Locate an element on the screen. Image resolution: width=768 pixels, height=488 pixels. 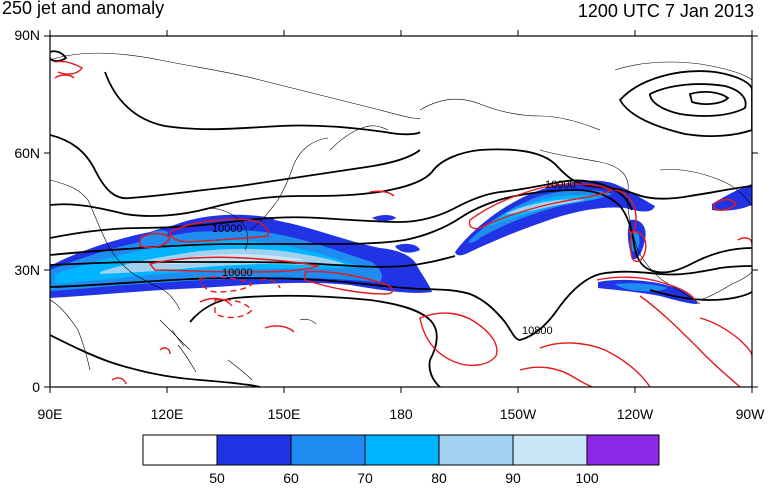
lon-label: 90E is located at coordinates (50, 414).